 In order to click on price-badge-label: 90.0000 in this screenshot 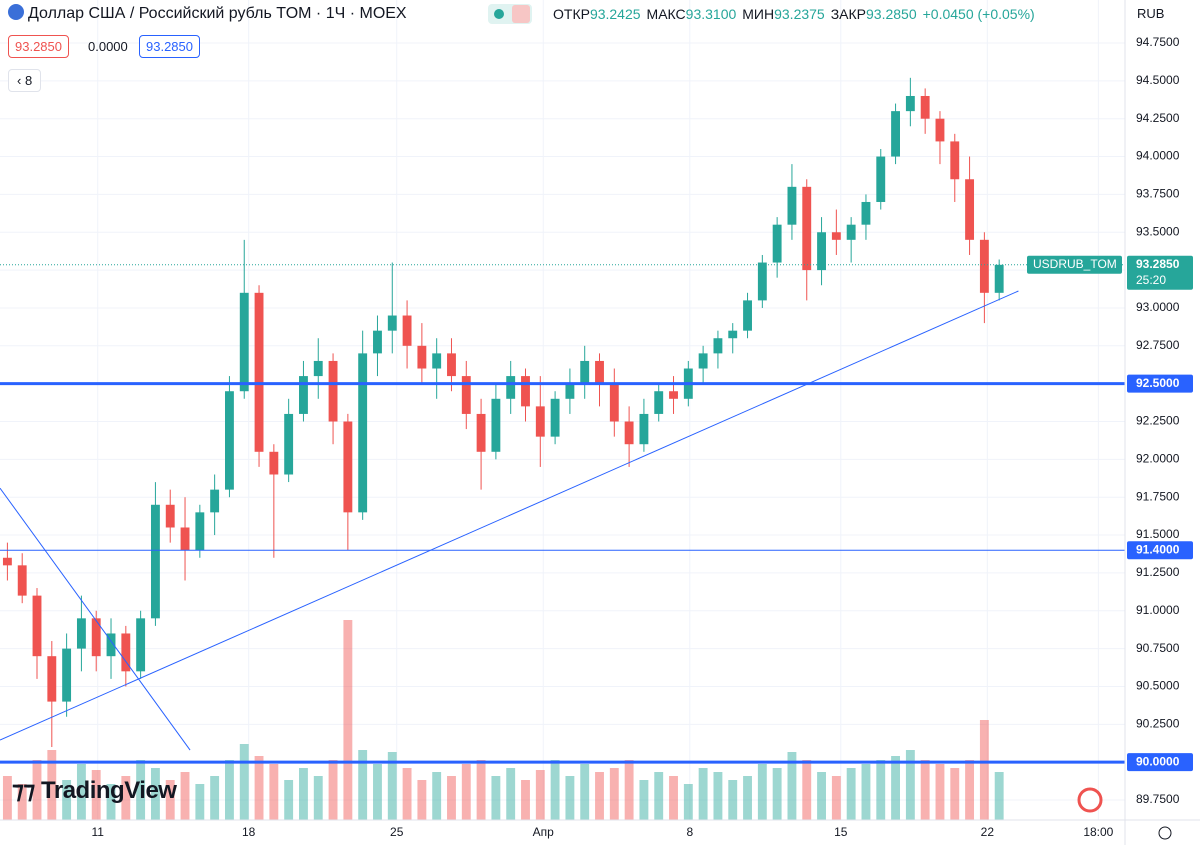, I will do `click(1158, 761)`.